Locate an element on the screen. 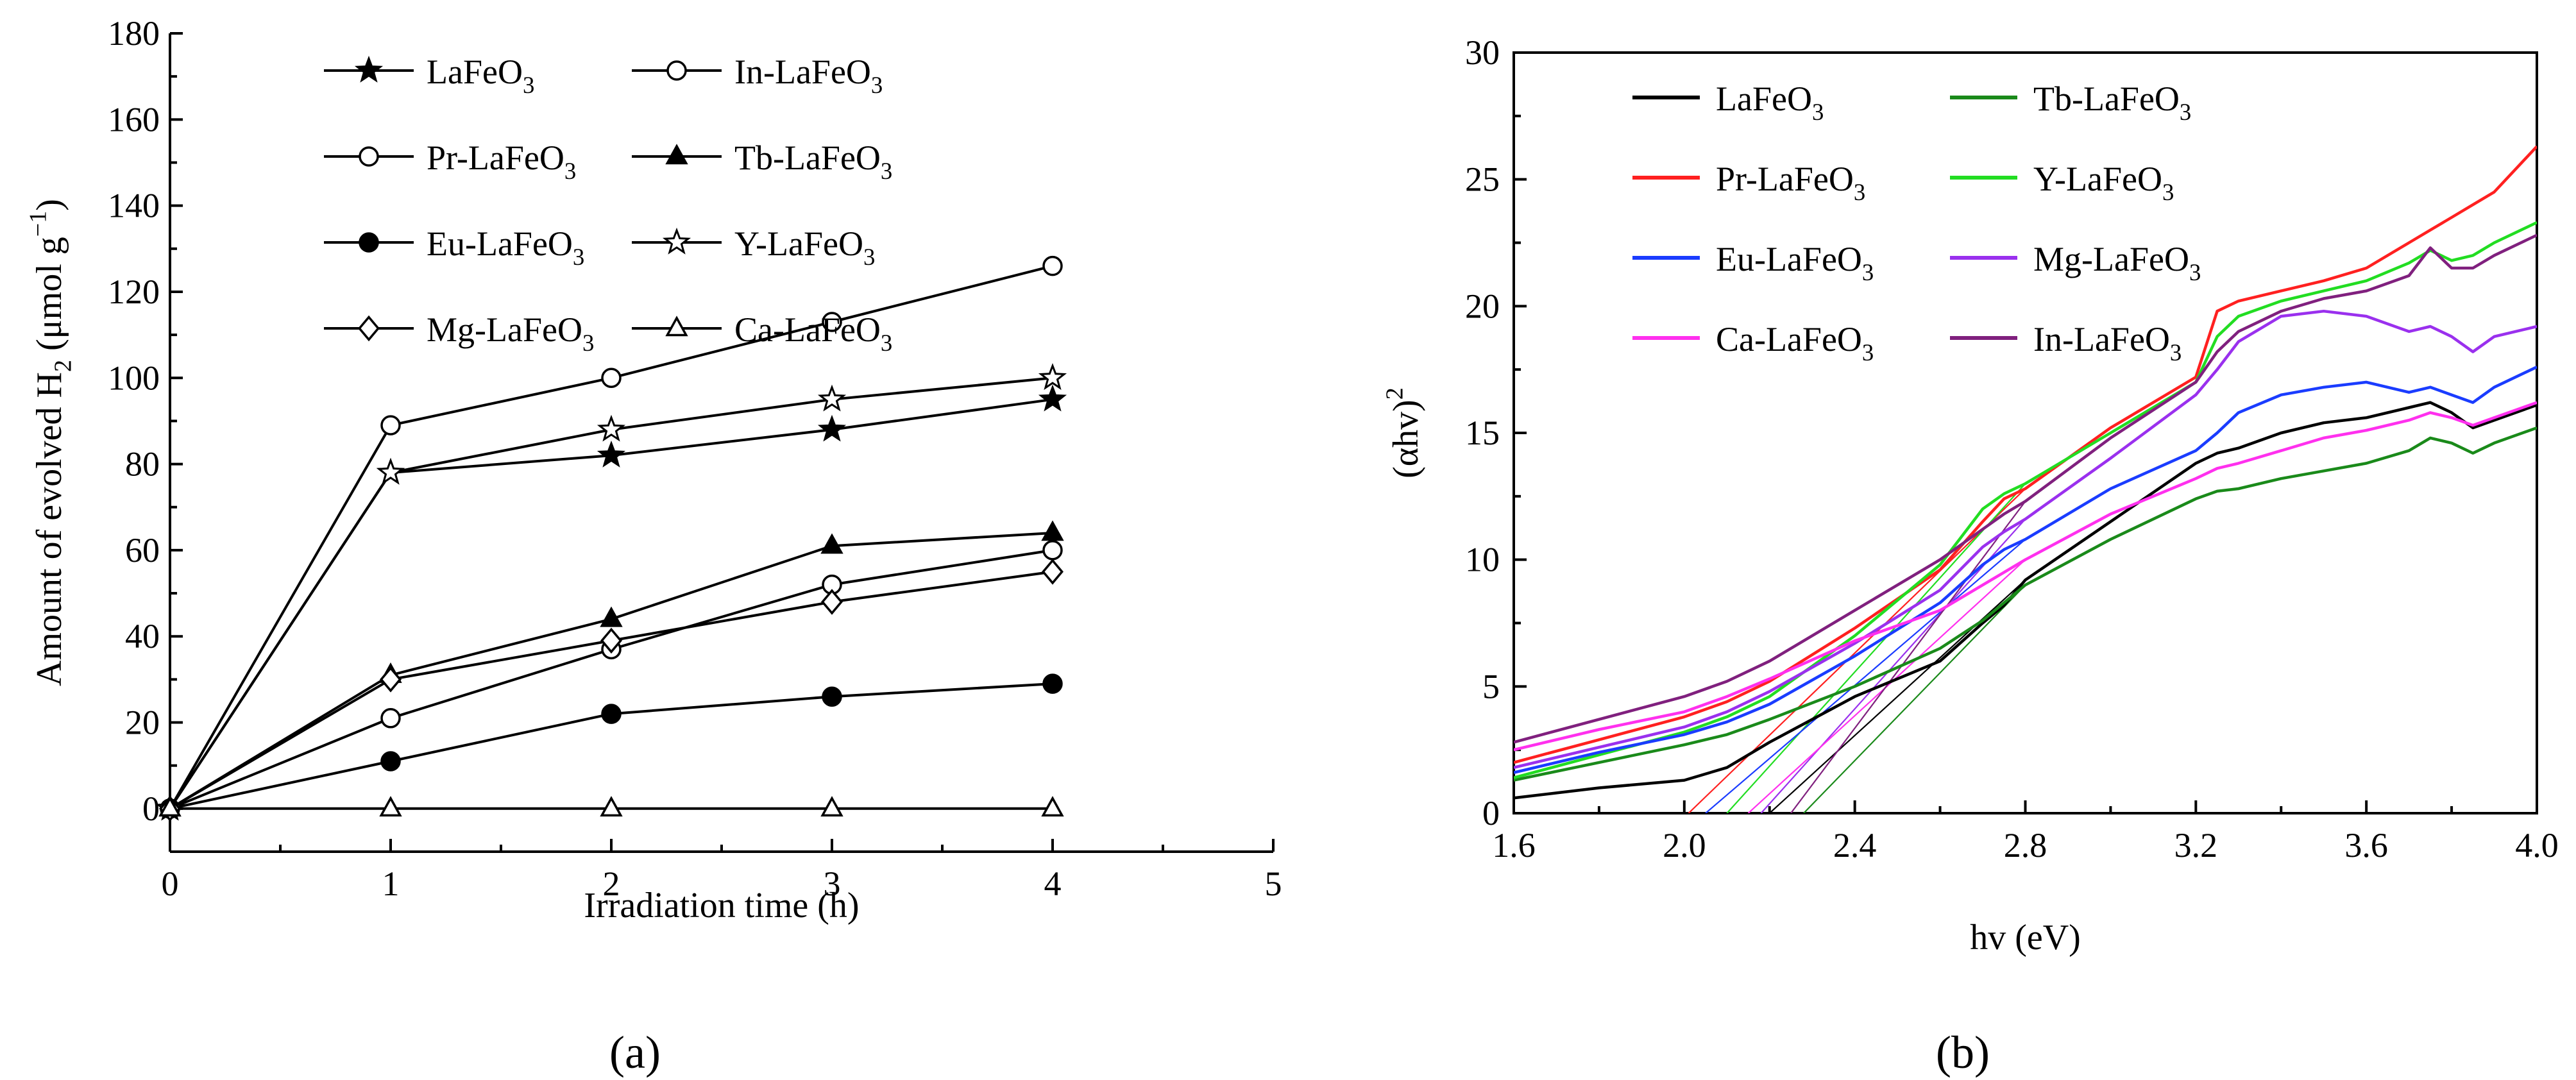 This screenshot has height=1080, width=2576. x-axis-title: Irradiation time (h) is located at coordinates (721, 906).